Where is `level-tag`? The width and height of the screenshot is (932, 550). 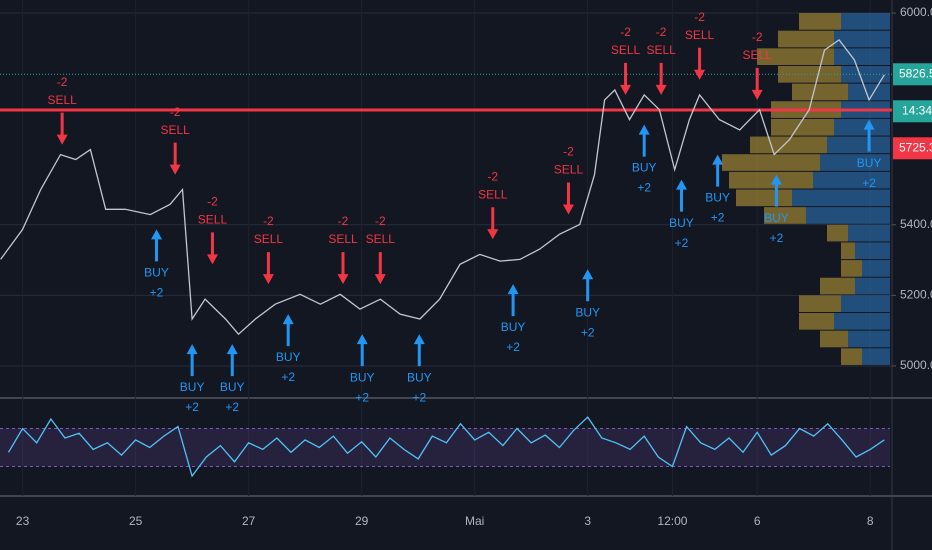
level-tag is located at coordinates (912, 148).